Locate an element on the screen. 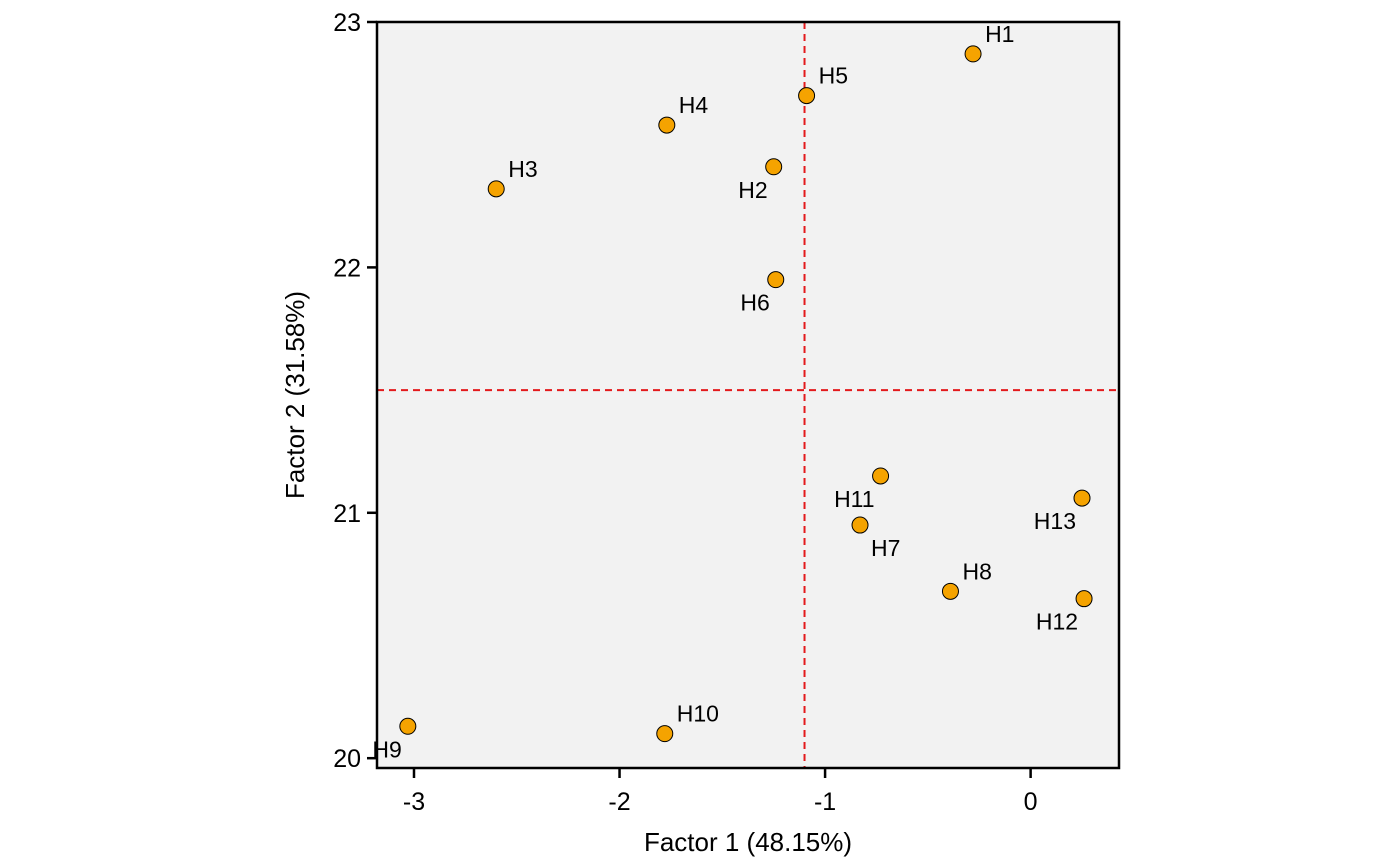 The height and width of the screenshot is (866, 1400). x-axis-title: Factor 1 (48.15%) is located at coordinates (748, 842).